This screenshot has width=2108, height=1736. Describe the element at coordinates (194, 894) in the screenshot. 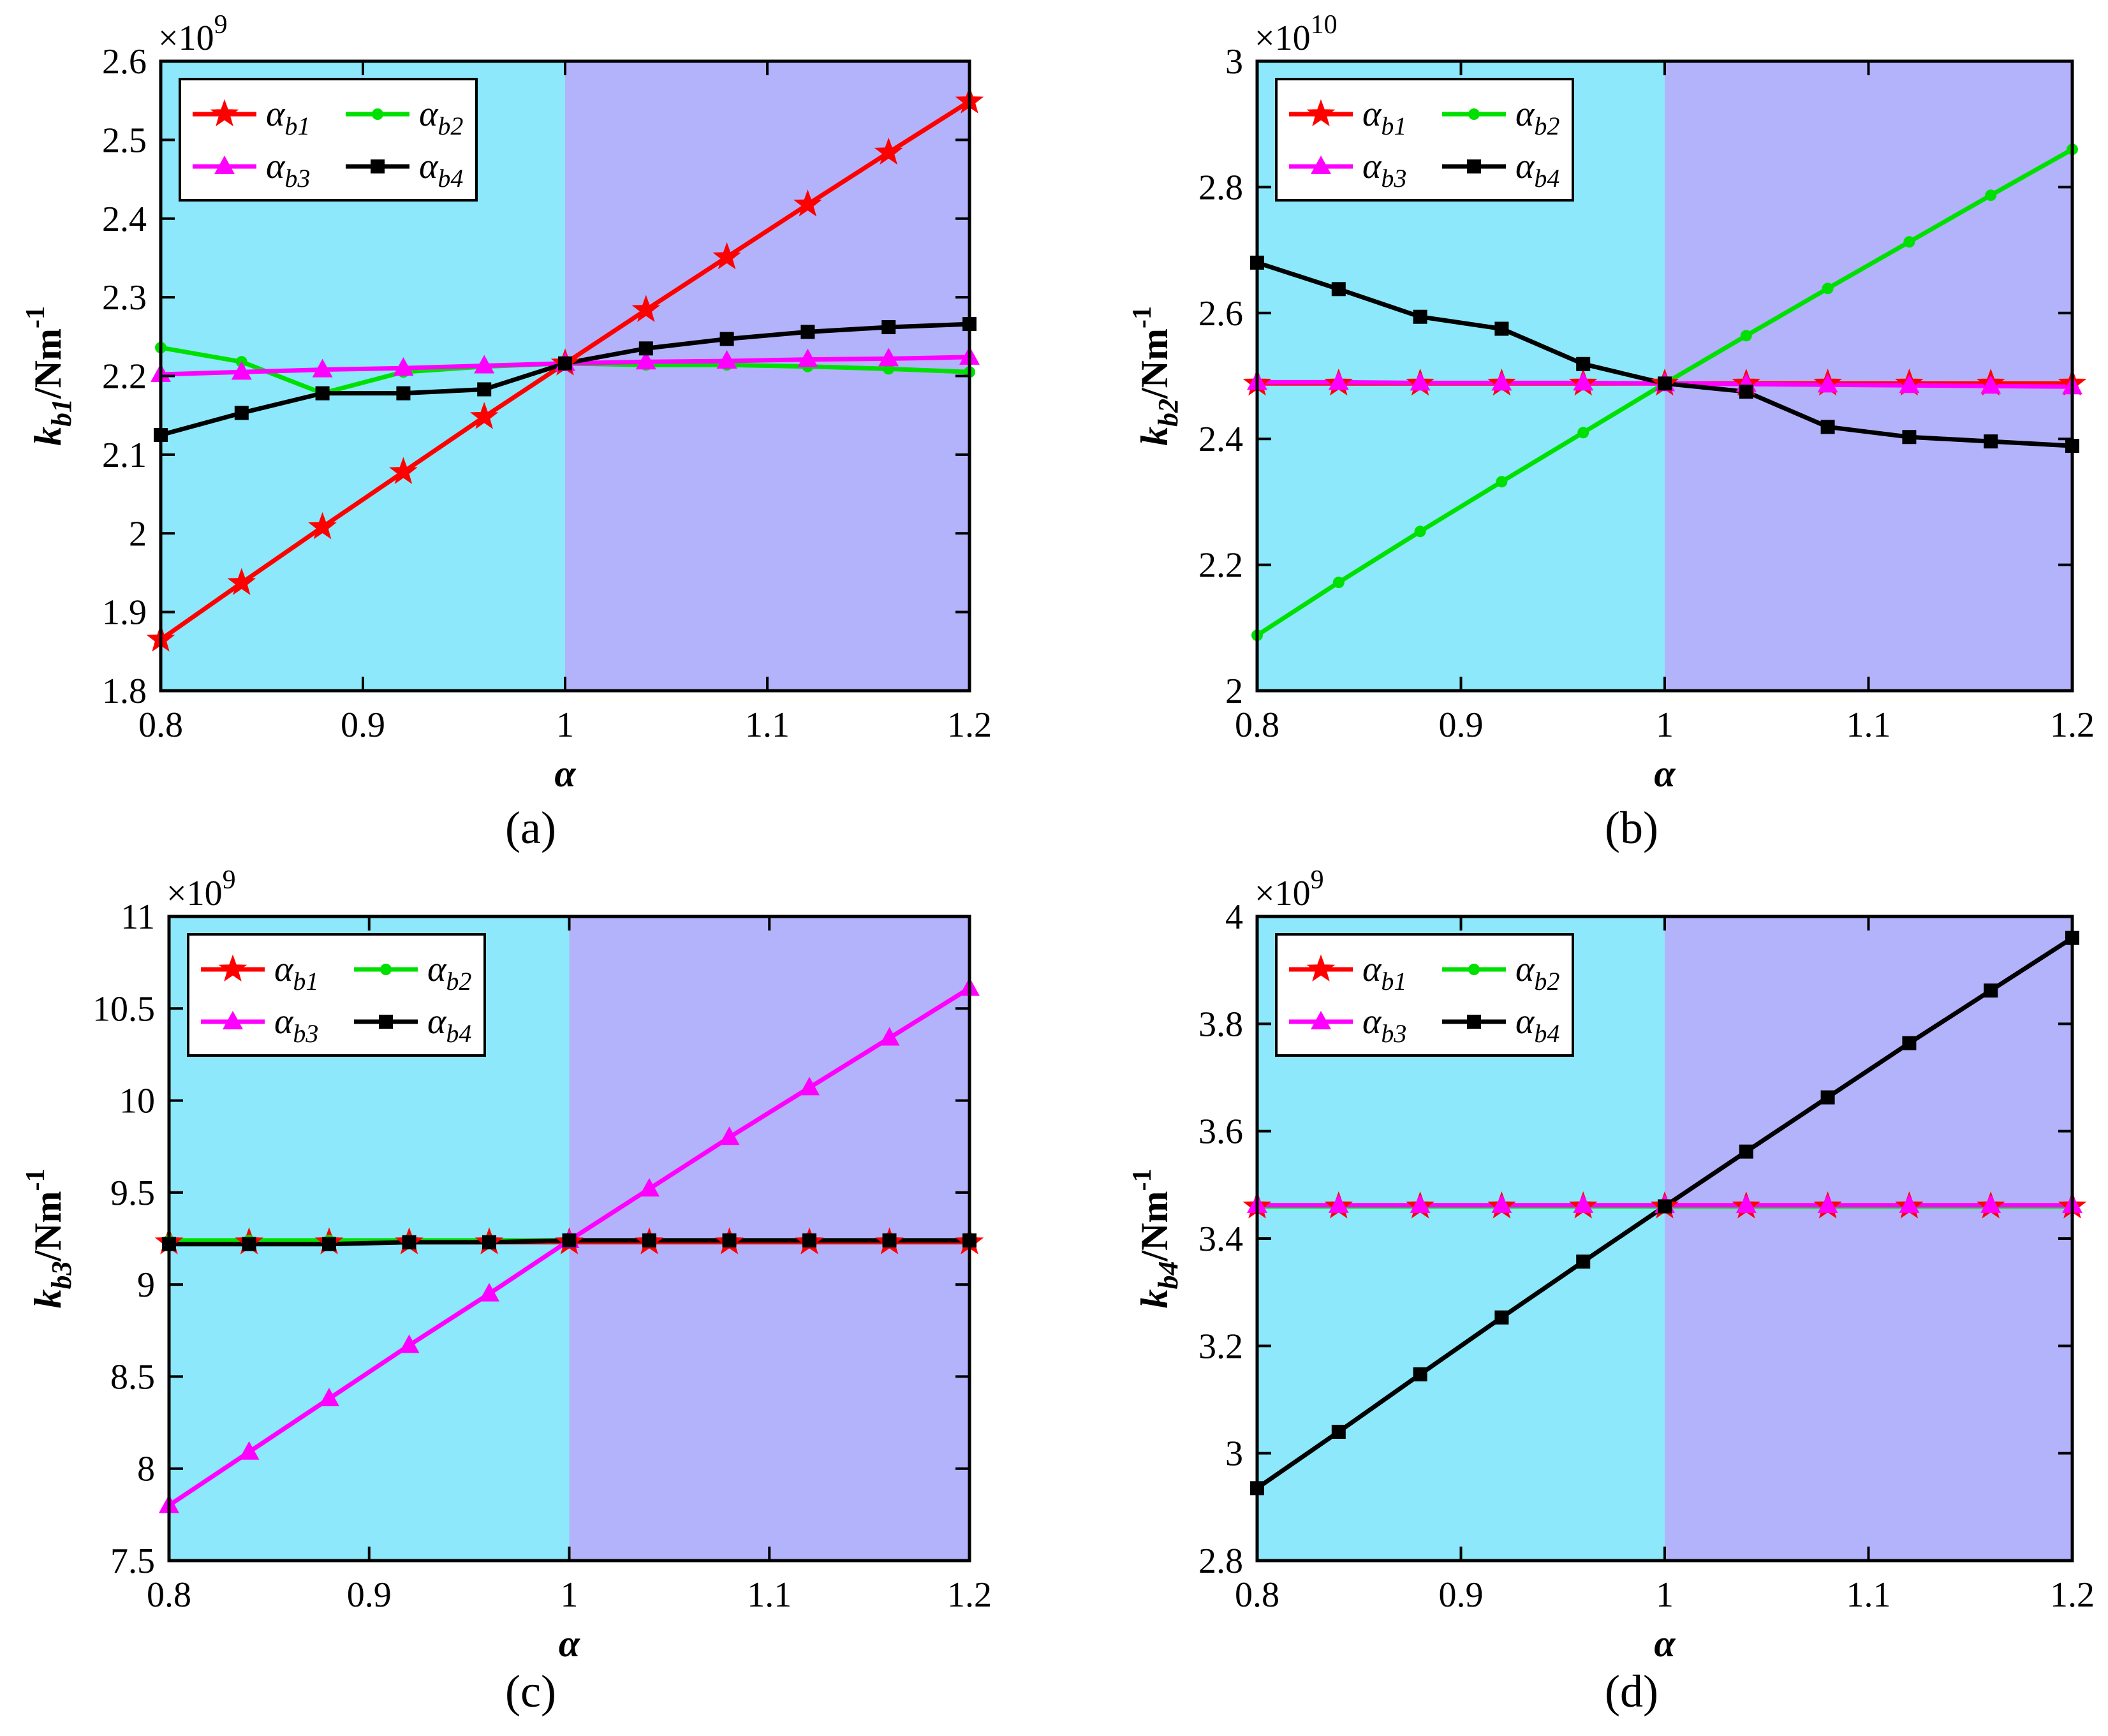

I see `axis-exponent-base: ×10` at that location.